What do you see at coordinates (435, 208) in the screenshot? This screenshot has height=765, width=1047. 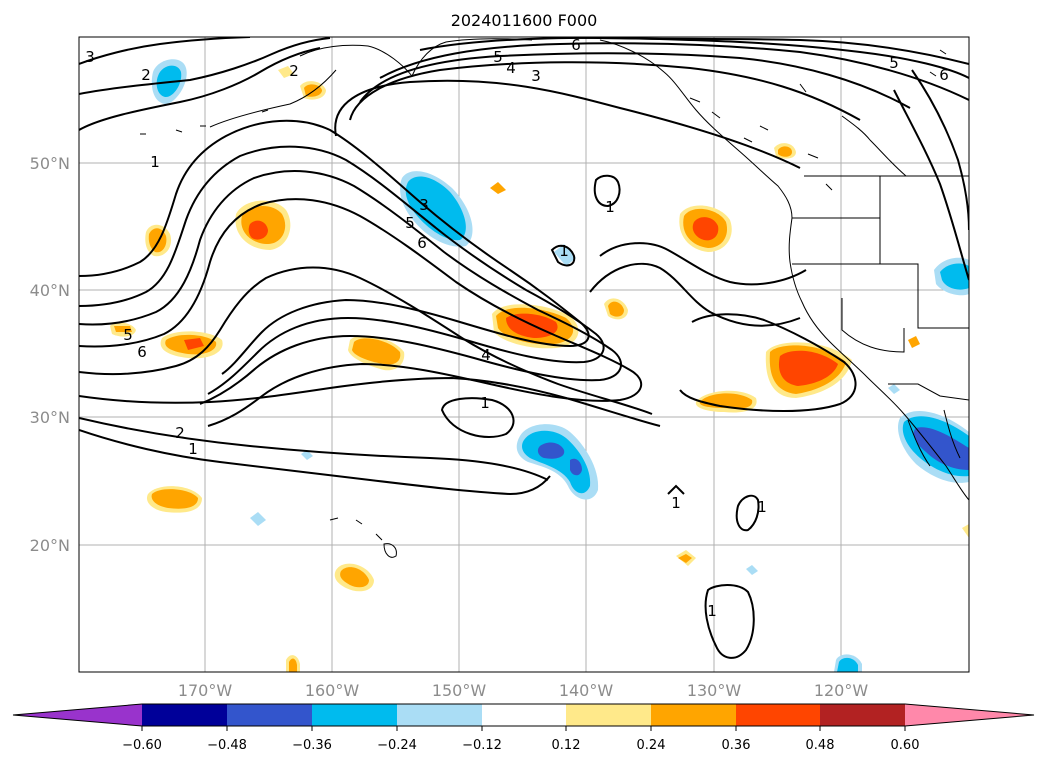 I see `neg-patch-gulf-alaska-core` at bounding box center [435, 208].